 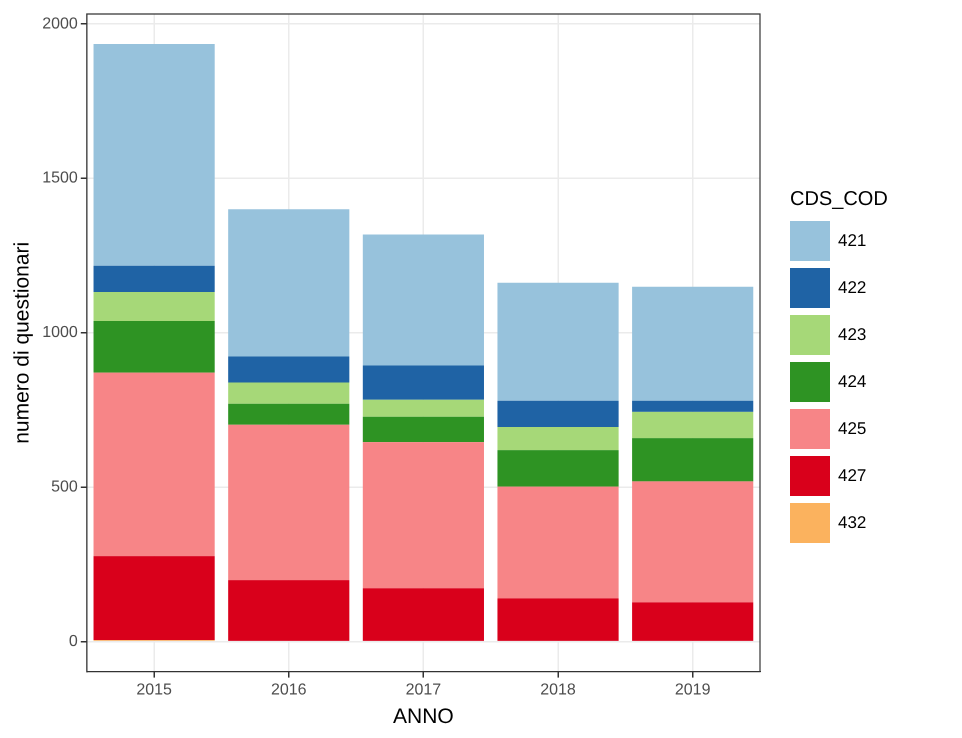 What do you see at coordinates (852, 335) in the screenshot?
I see `legend-label: 423` at bounding box center [852, 335].